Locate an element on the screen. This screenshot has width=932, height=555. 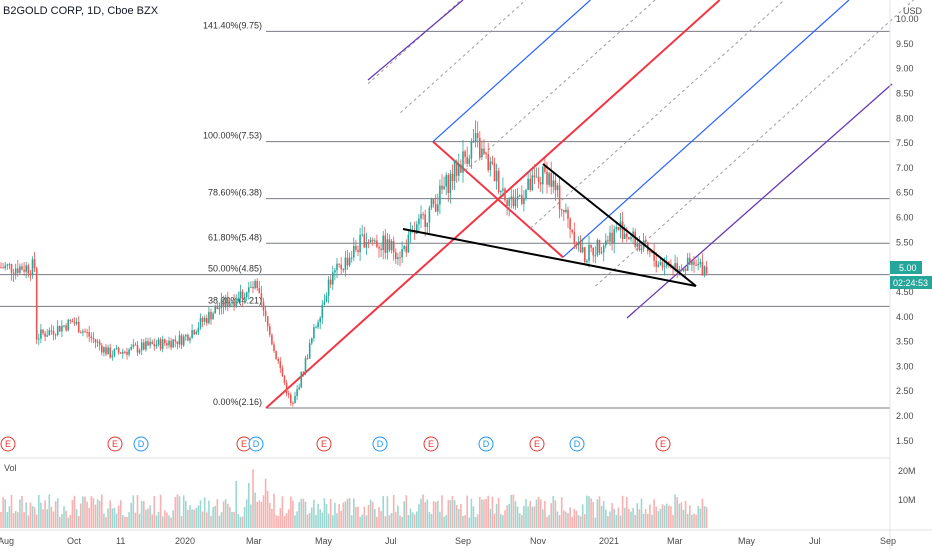
pitchfork-lower-line is located at coordinates (706, 129).